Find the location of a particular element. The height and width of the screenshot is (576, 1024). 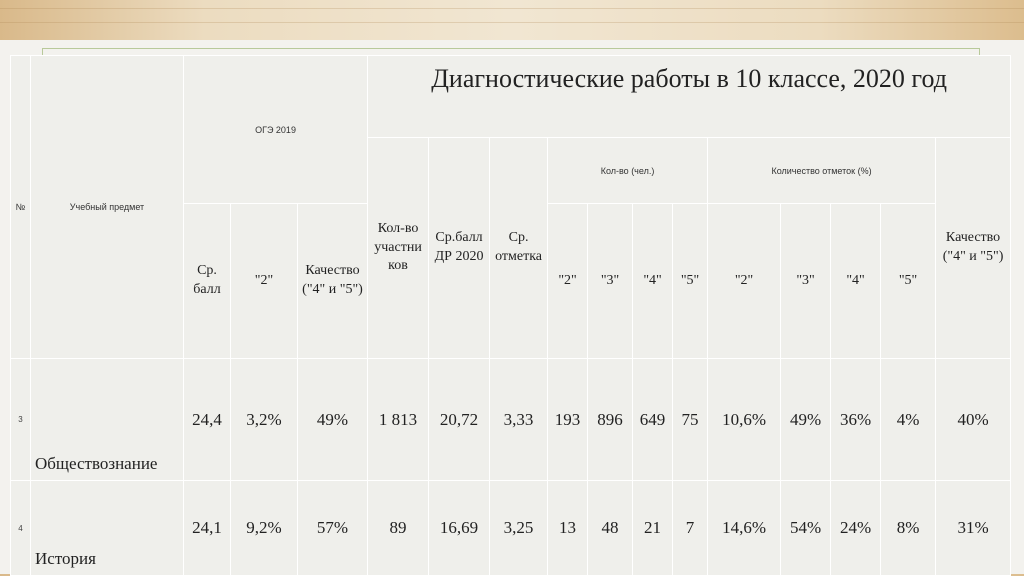

cell-oge-avg: 24,4 is located at coordinates (207, 419).